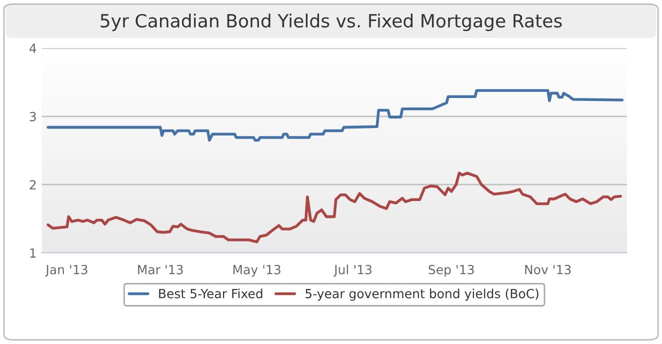 This screenshot has height=344, width=662. Describe the element at coordinates (352, 270) in the screenshot. I see `x-tick-label: Jul '13` at that location.